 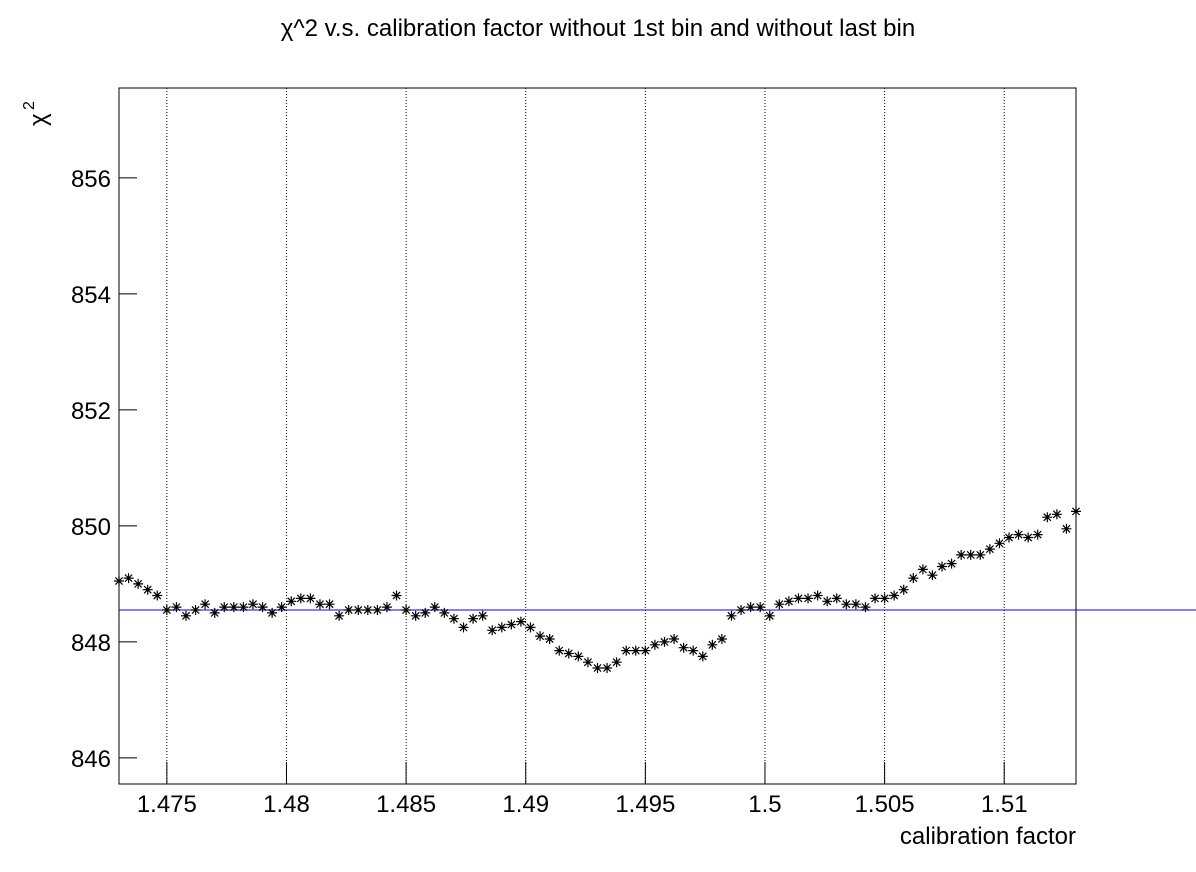 What do you see at coordinates (645, 804) in the screenshot?
I see `x-tick-label: 1.495` at bounding box center [645, 804].